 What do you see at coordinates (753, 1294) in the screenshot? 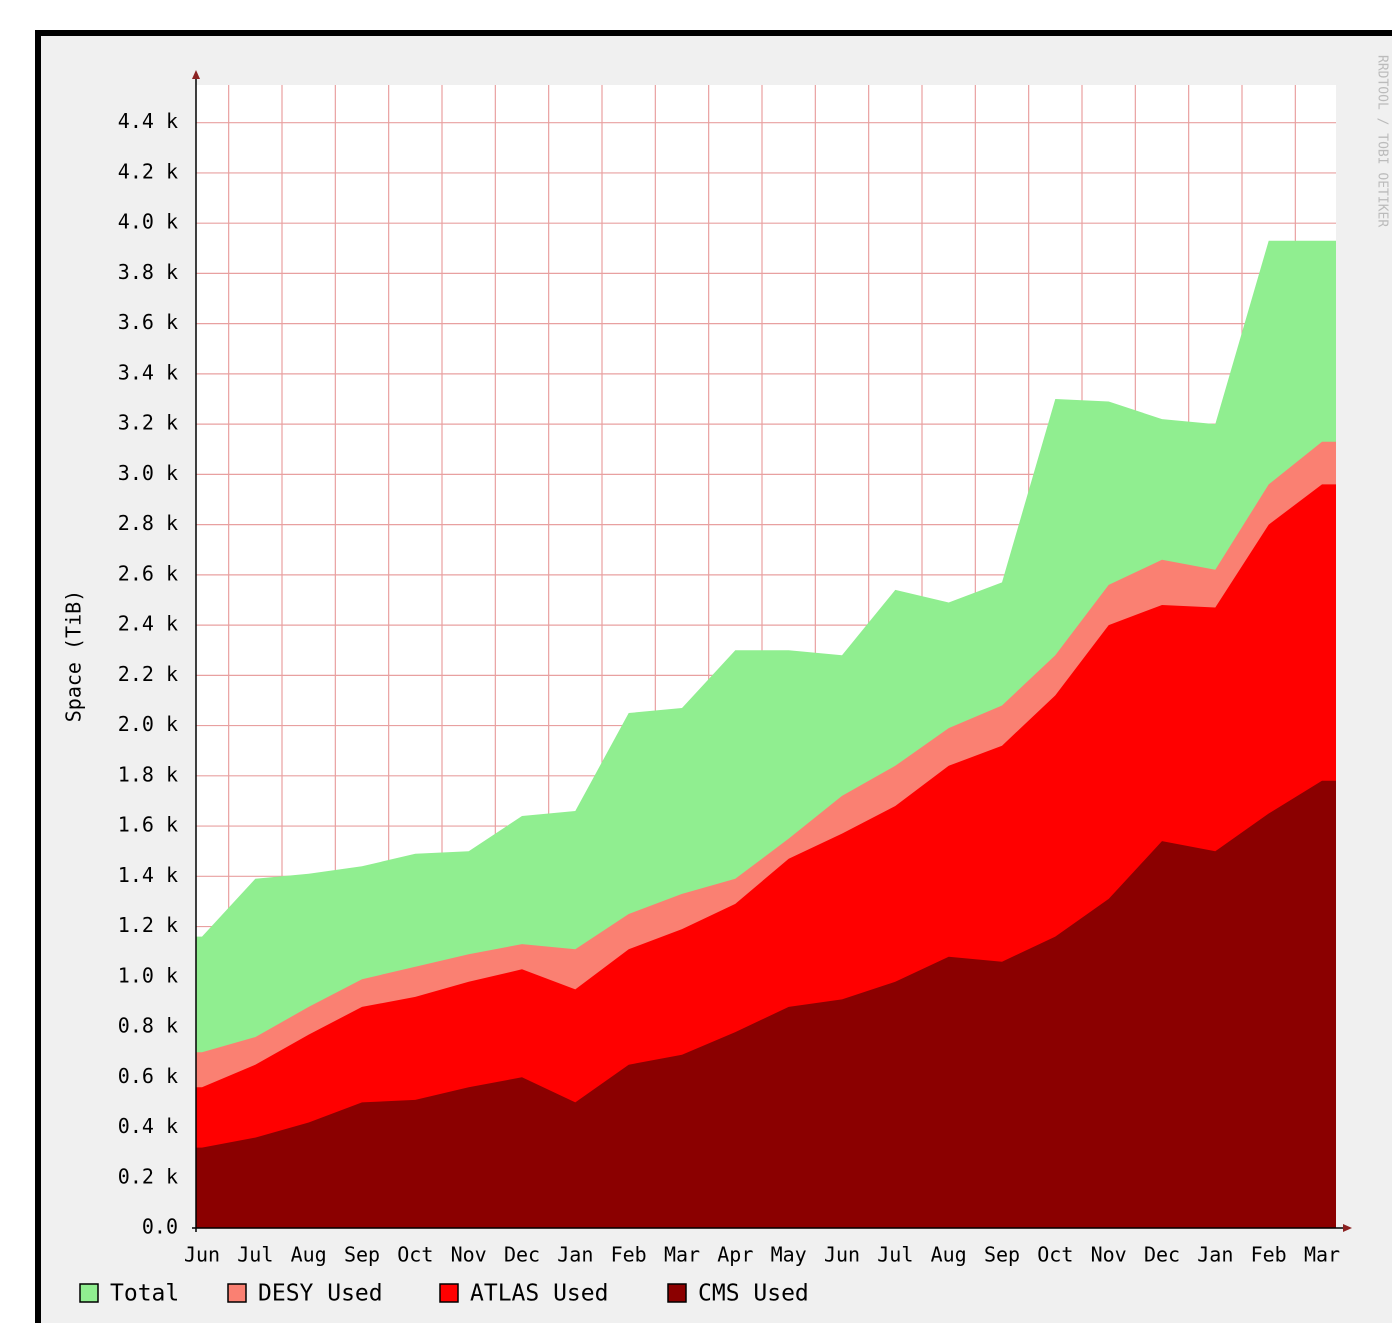
I see `legend-label: CMS Used` at bounding box center [753, 1294].